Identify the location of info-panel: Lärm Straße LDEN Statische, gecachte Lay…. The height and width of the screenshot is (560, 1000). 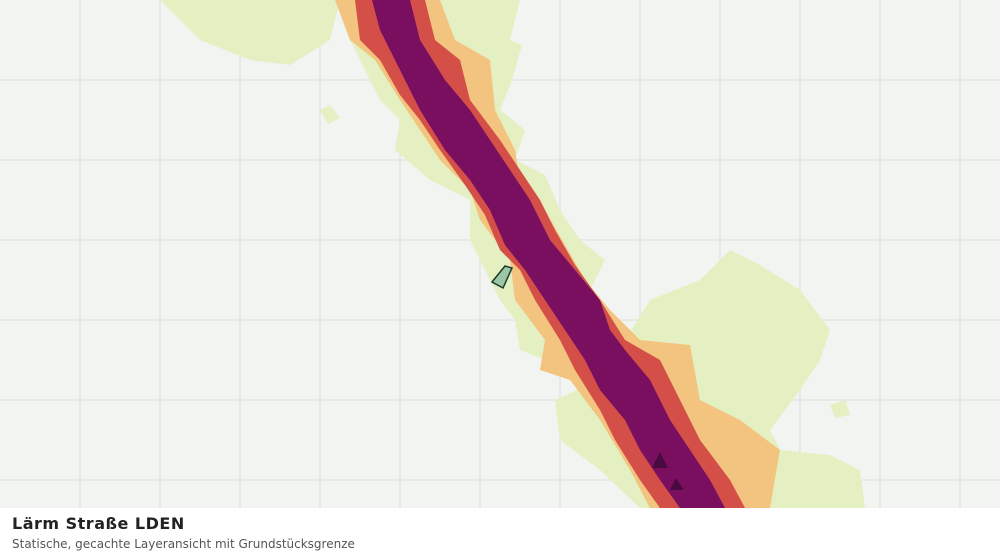
(500, 534).